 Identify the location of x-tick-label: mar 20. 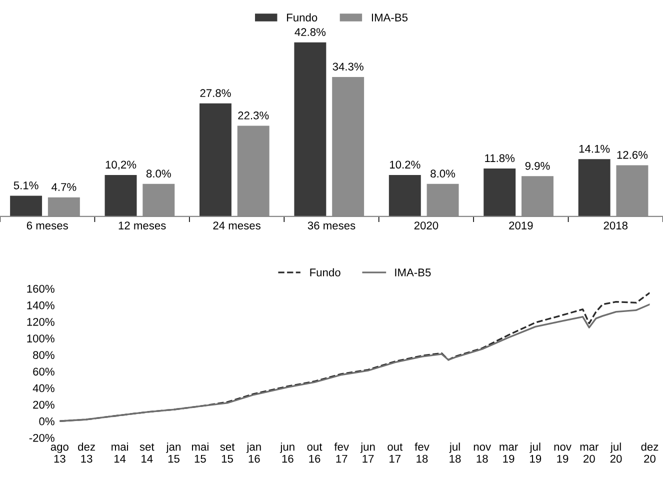
(589, 453).